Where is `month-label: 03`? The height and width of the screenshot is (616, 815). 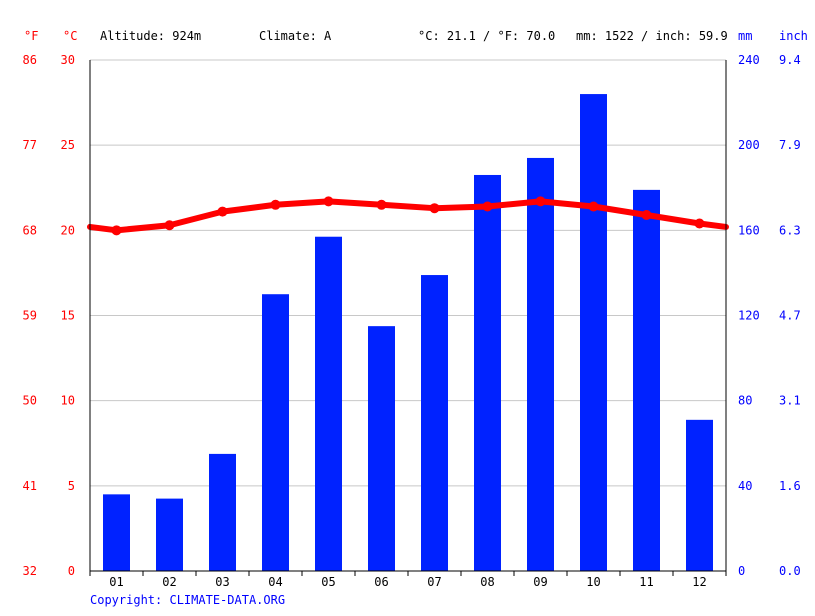 month-label: 03 is located at coordinates (222, 582).